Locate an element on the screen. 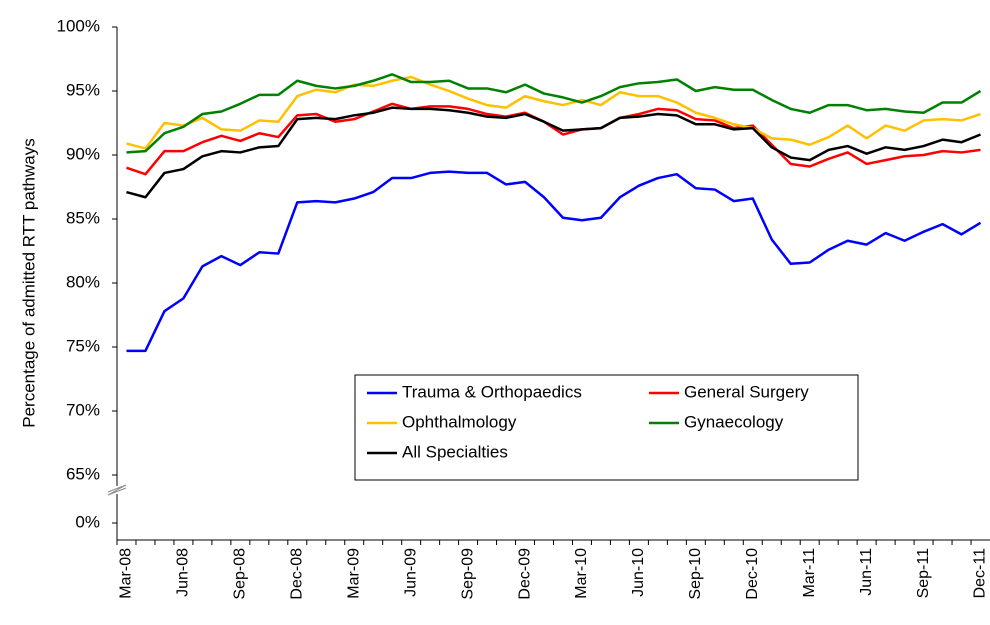 This screenshot has height=625, width=990. y-tick-label: 65% is located at coordinates (83, 473).